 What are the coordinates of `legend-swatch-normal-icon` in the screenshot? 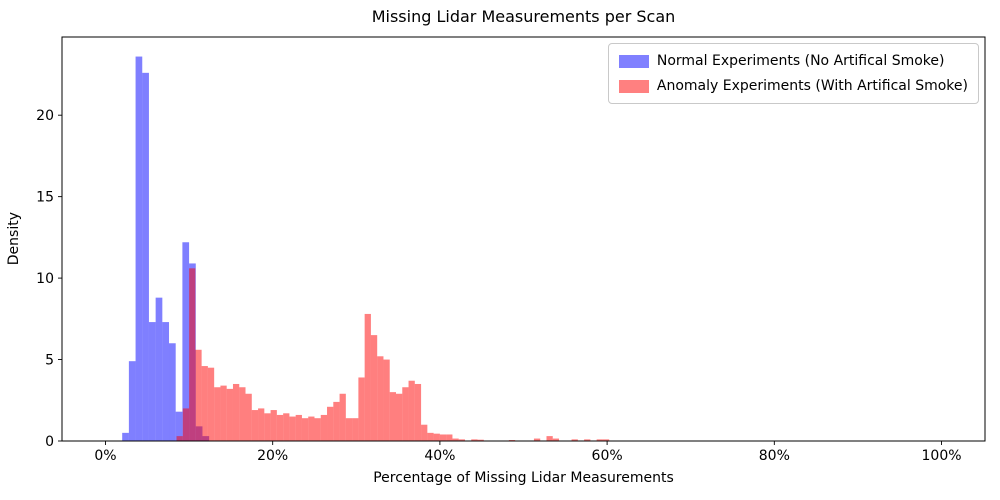 It's located at (633, 61).